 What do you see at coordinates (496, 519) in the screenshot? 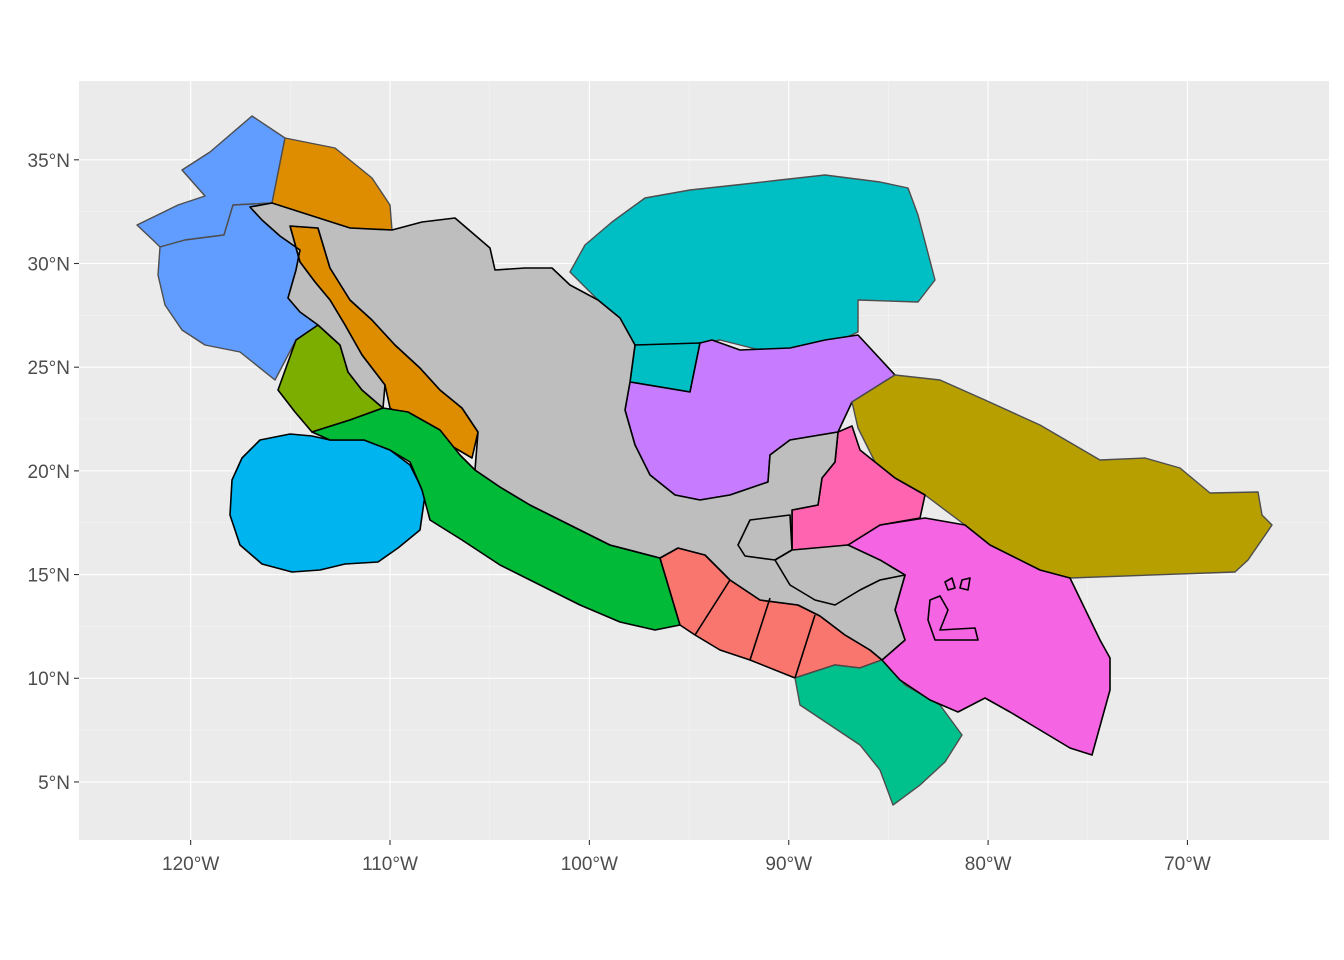
I see `region-mexican-pacific-coast` at bounding box center [496, 519].